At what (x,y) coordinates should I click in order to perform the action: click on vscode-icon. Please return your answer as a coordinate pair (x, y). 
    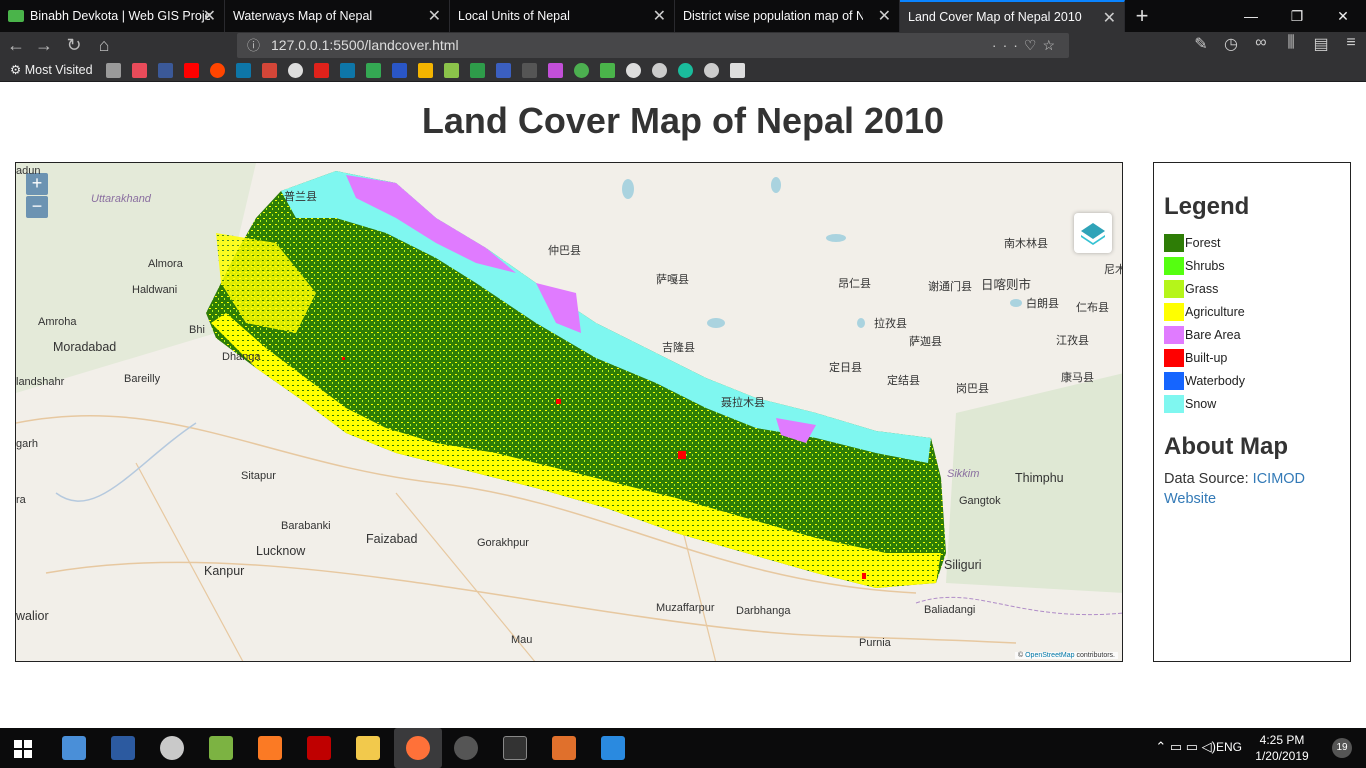
    Looking at the image, I should click on (613, 748).